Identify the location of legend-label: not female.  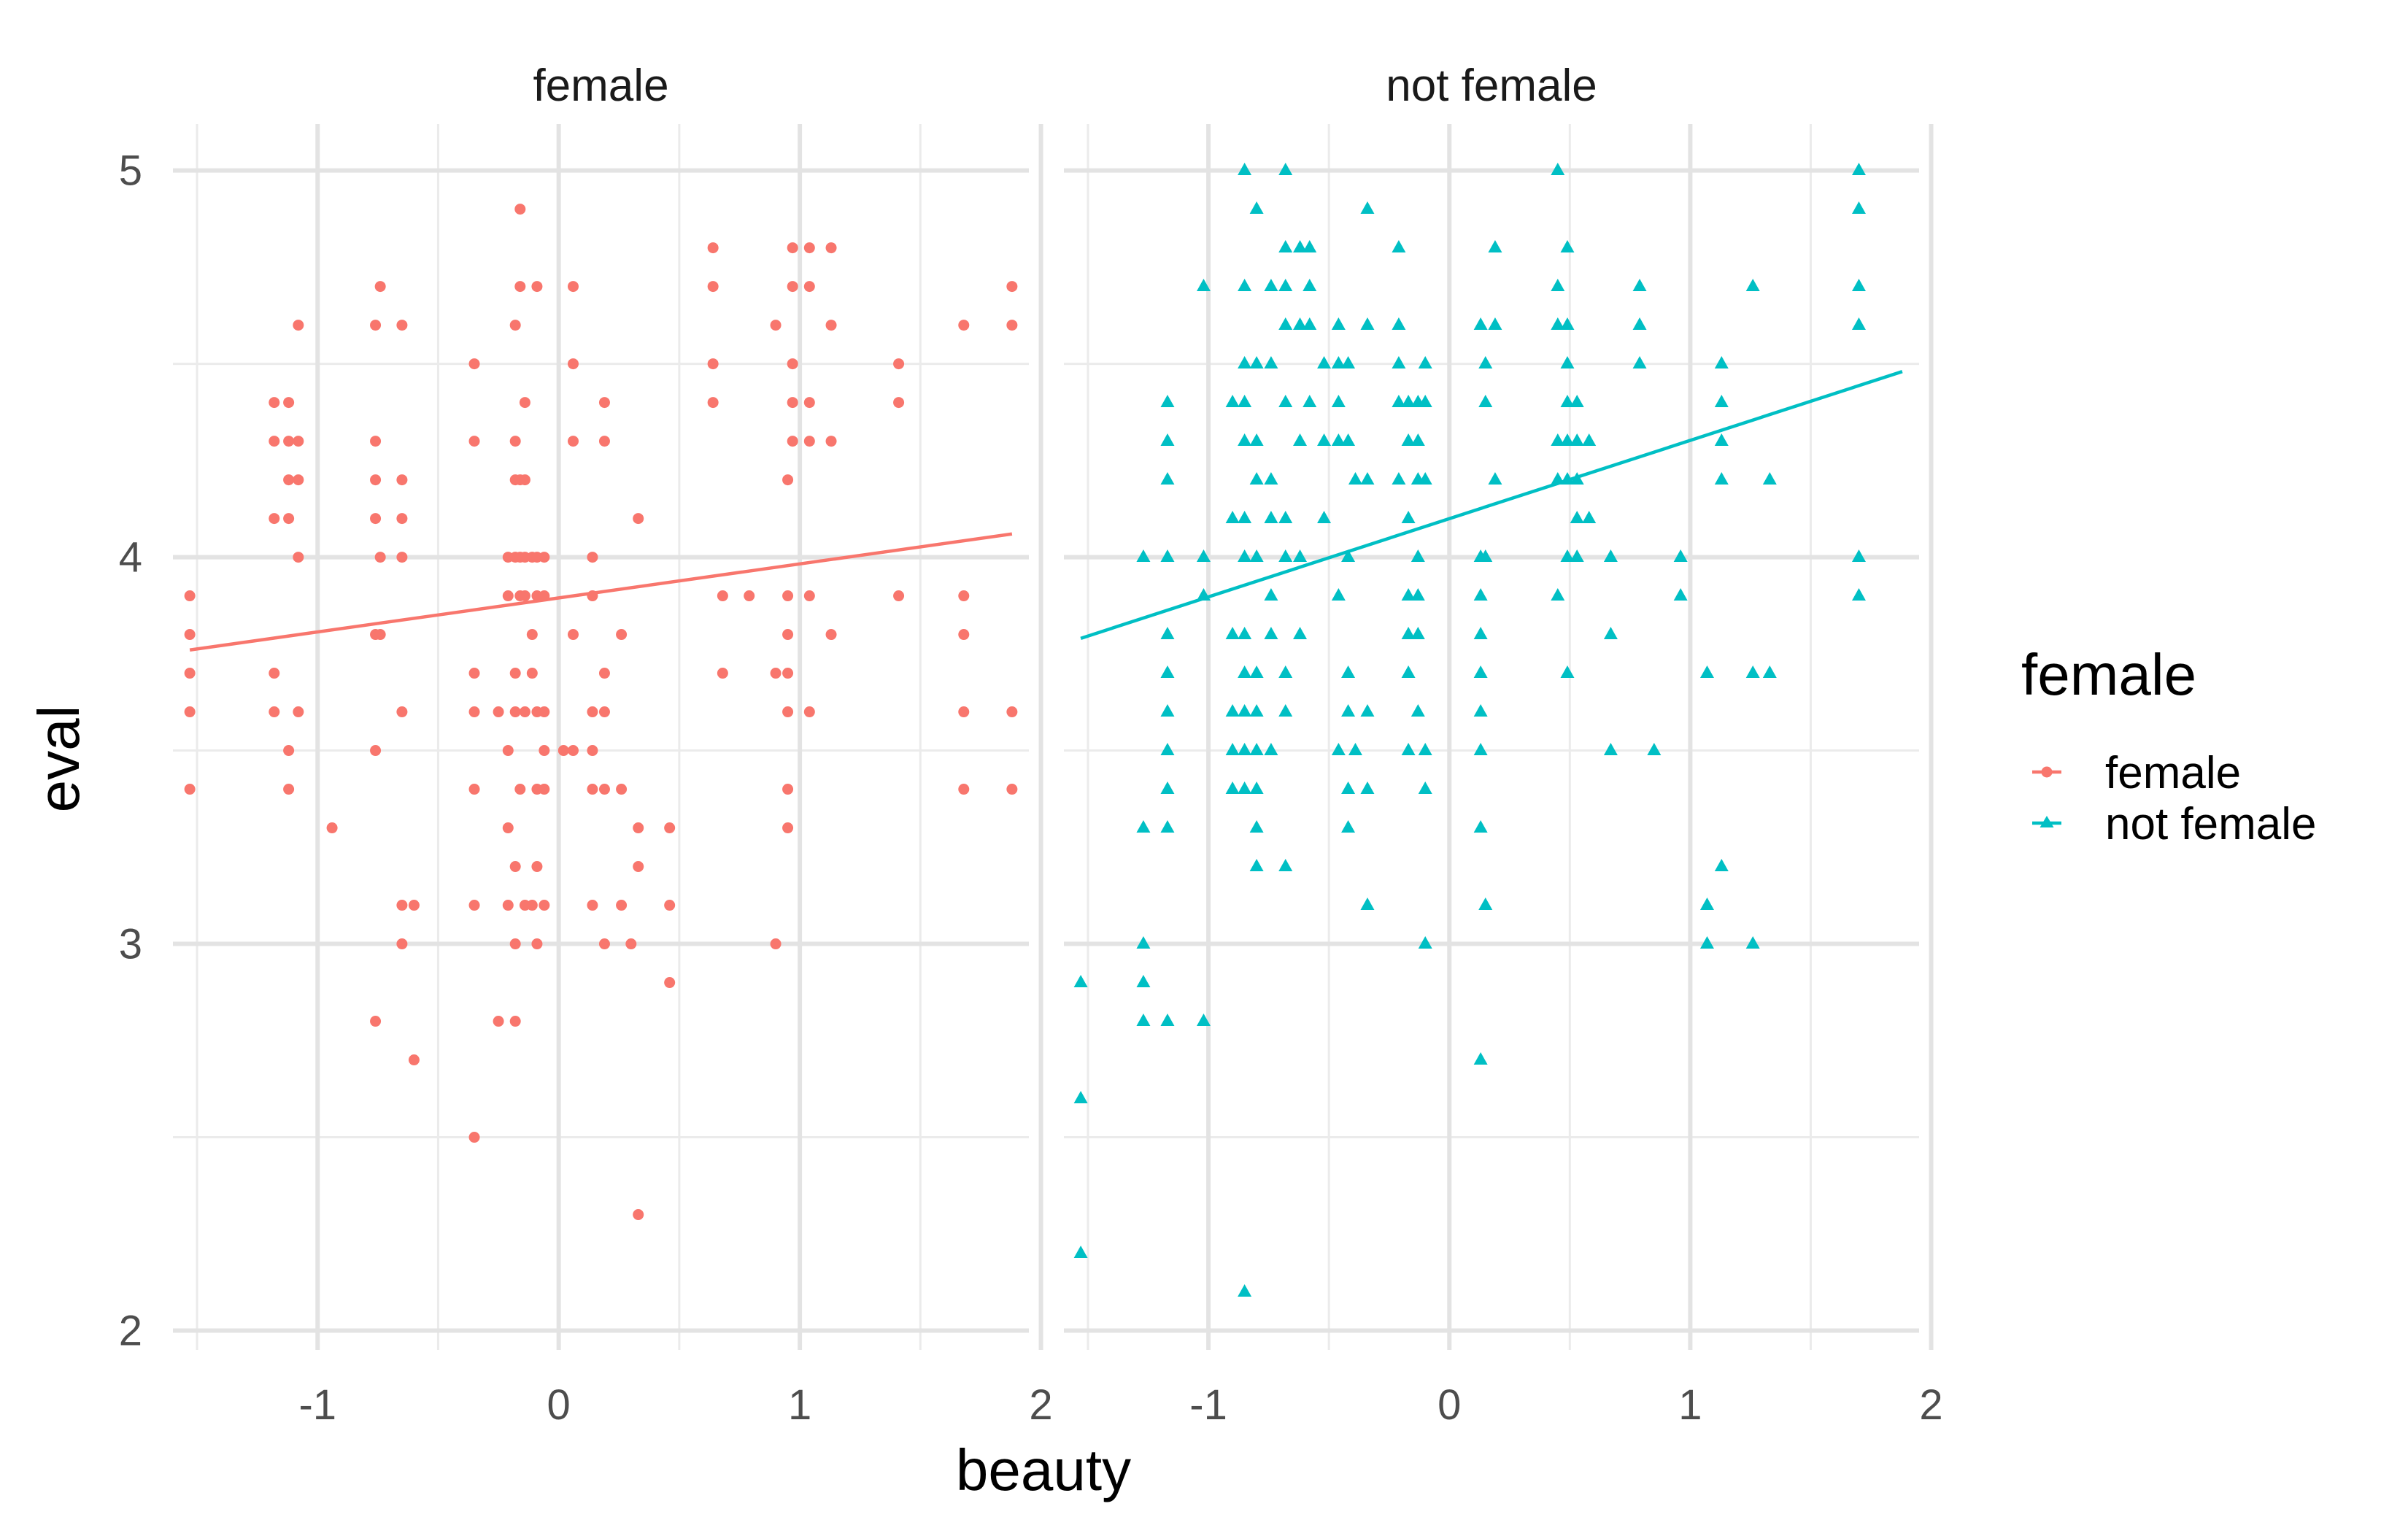
(2211, 824).